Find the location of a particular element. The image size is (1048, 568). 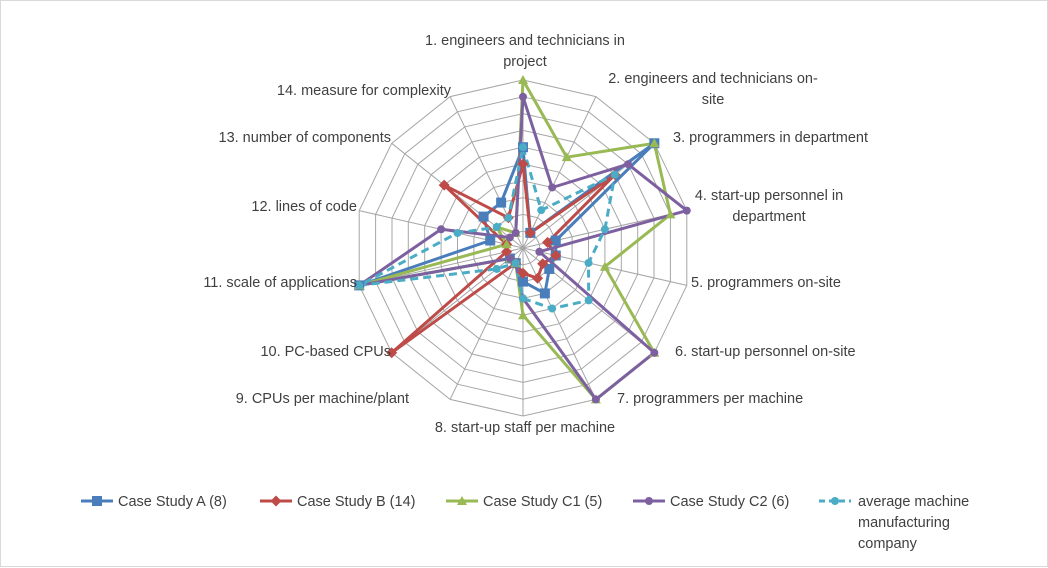

legend-label: Case Study A (8) is located at coordinates (172, 502).